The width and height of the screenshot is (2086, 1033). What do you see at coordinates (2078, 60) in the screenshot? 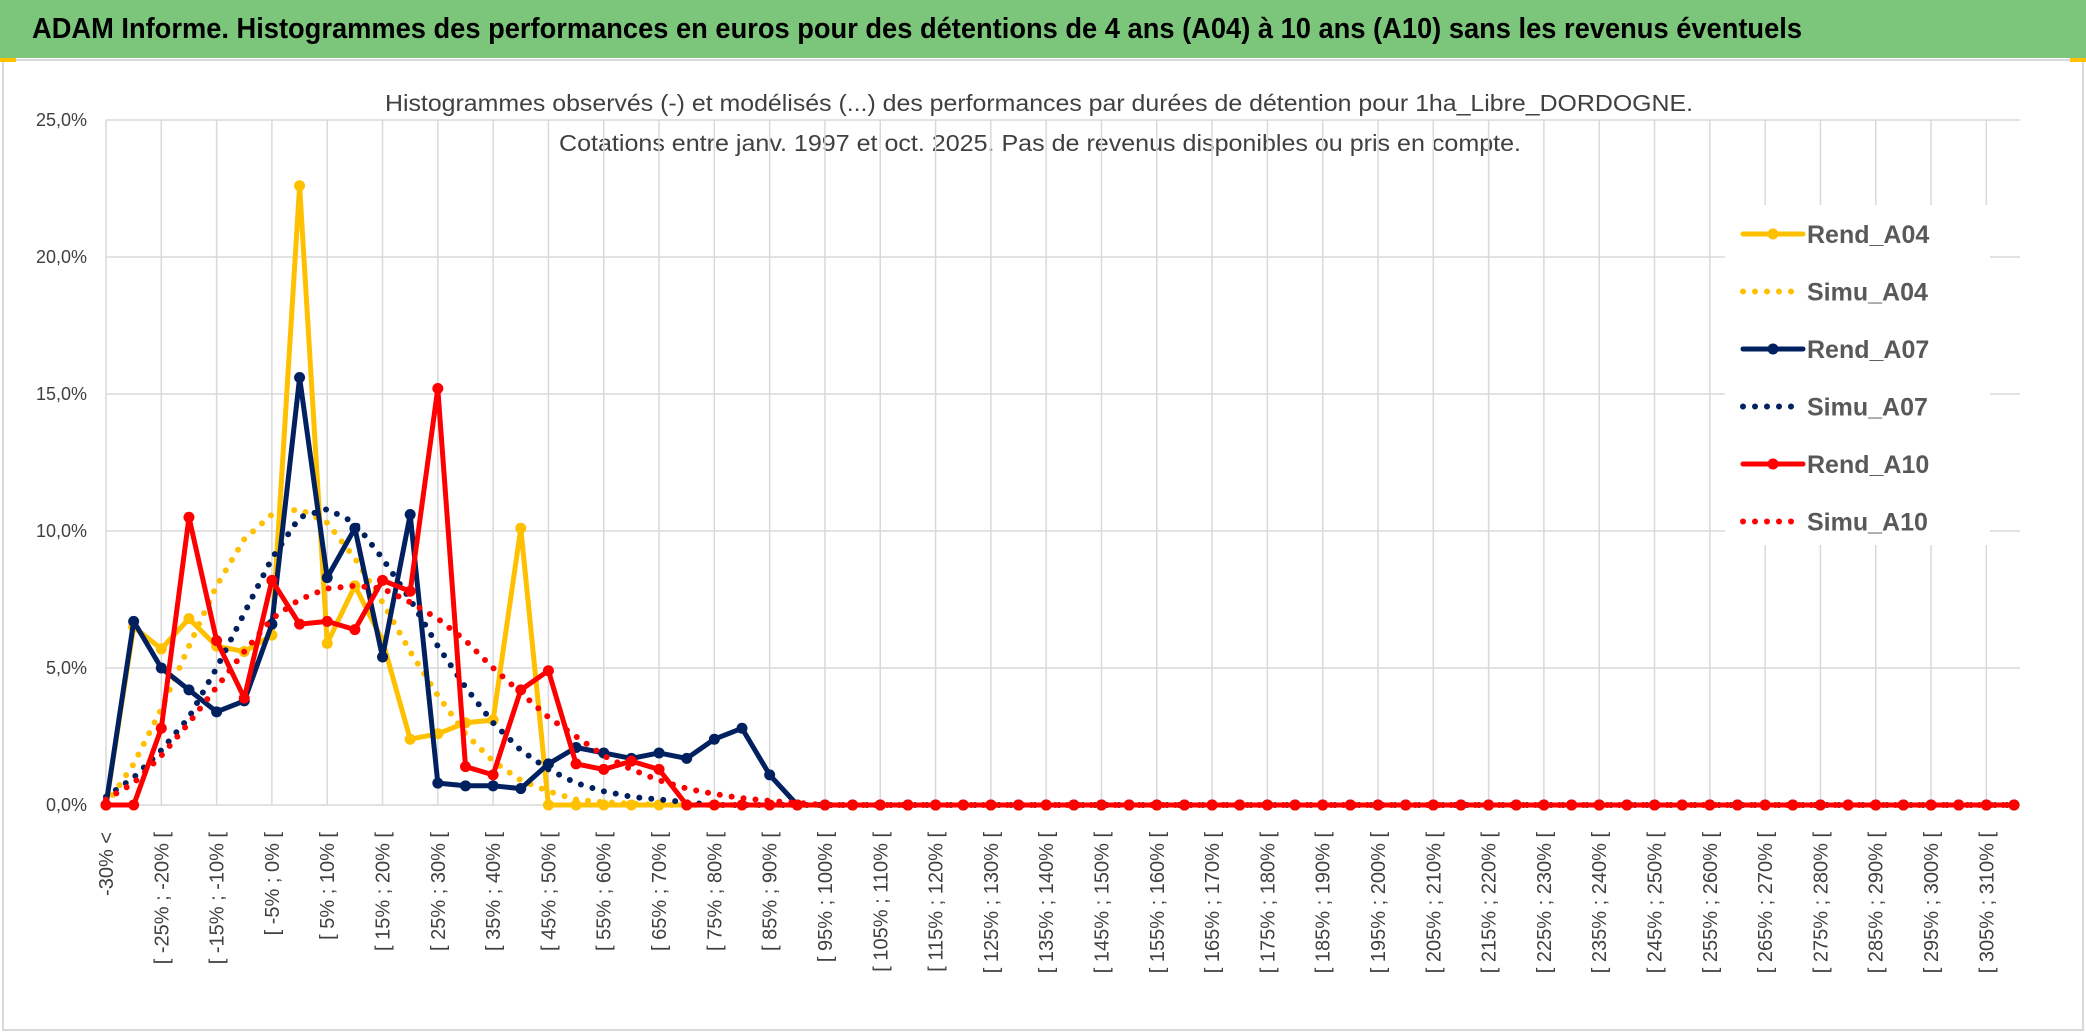
I see `corner` at bounding box center [2078, 60].